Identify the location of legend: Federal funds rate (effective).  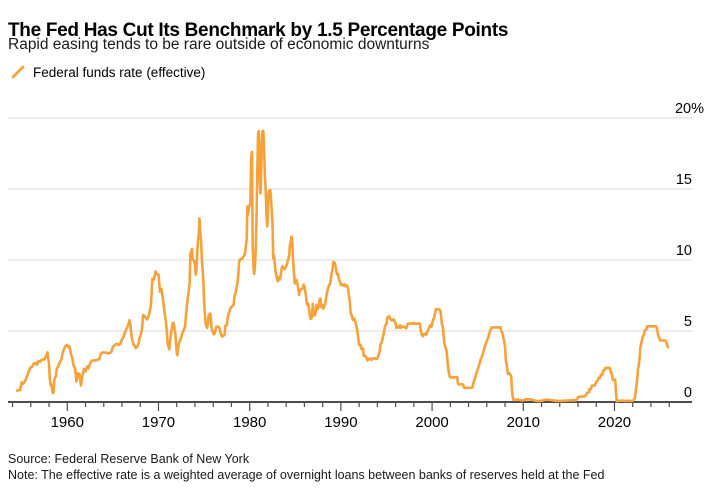
(107, 72).